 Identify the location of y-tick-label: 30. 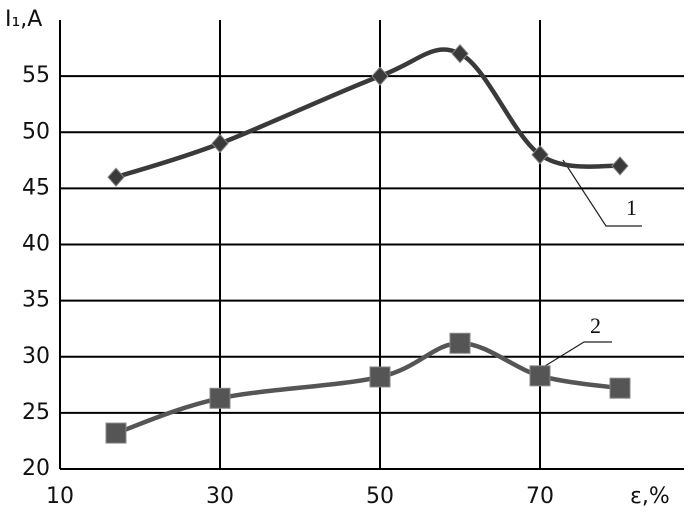
(36, 356).